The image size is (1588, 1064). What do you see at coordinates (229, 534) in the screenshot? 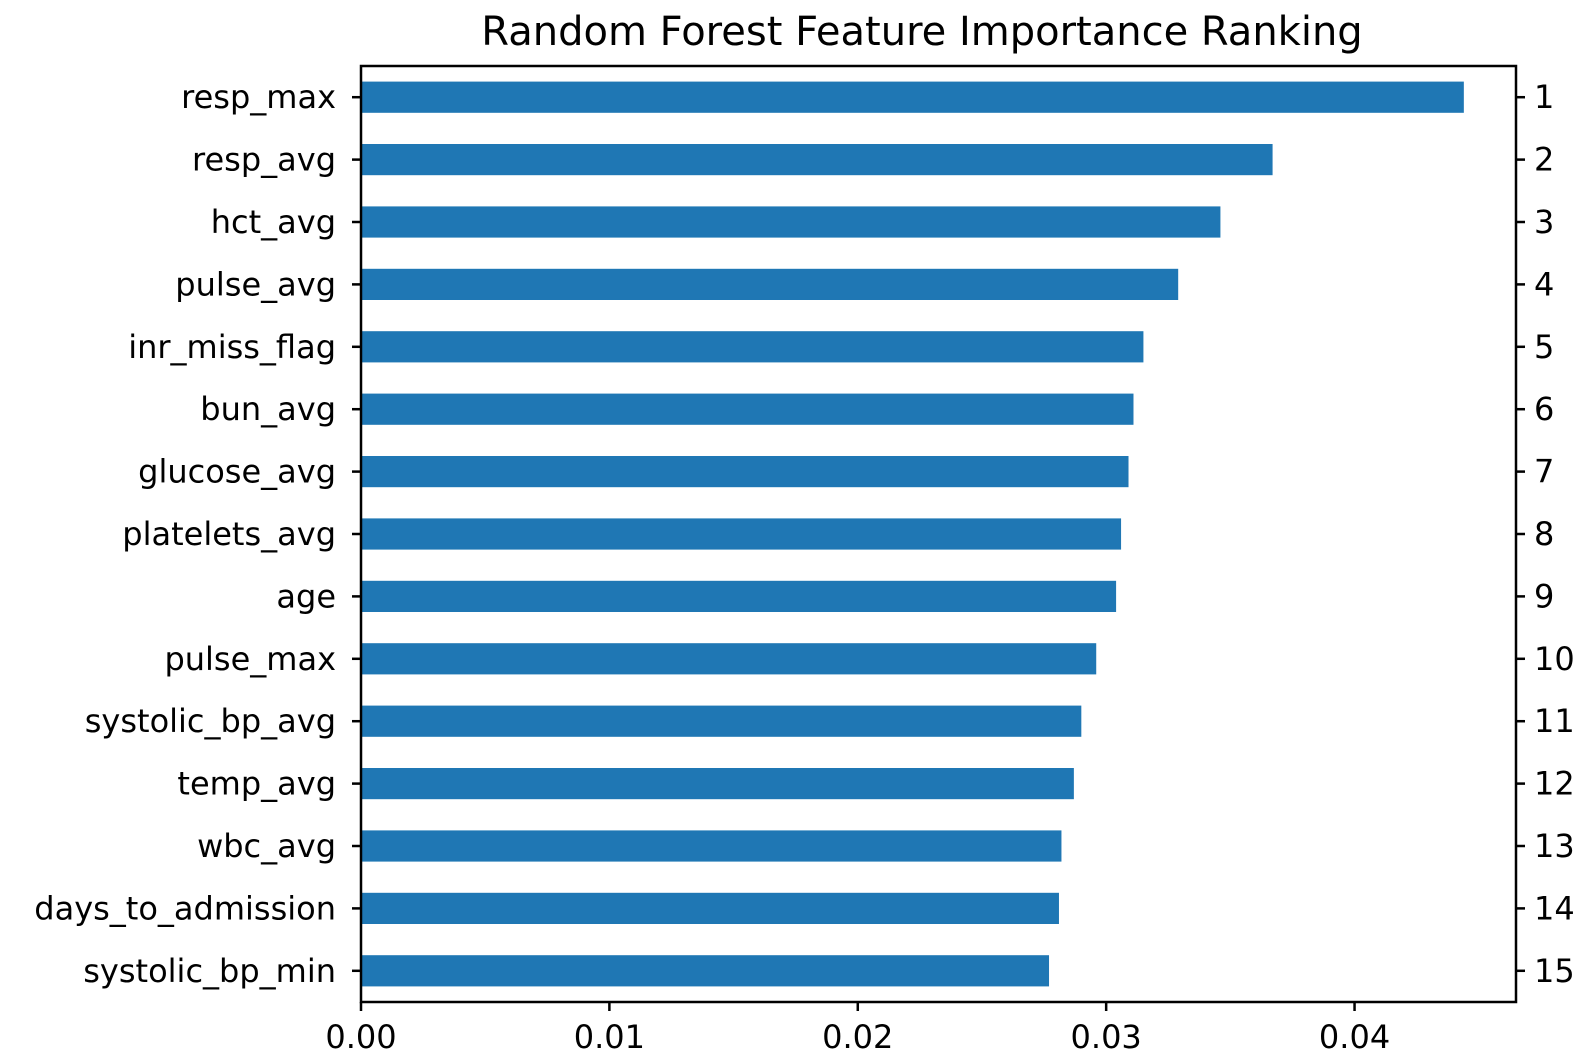
I see `y-tick-label: platelets_avg` at bounding box center [229, 534].